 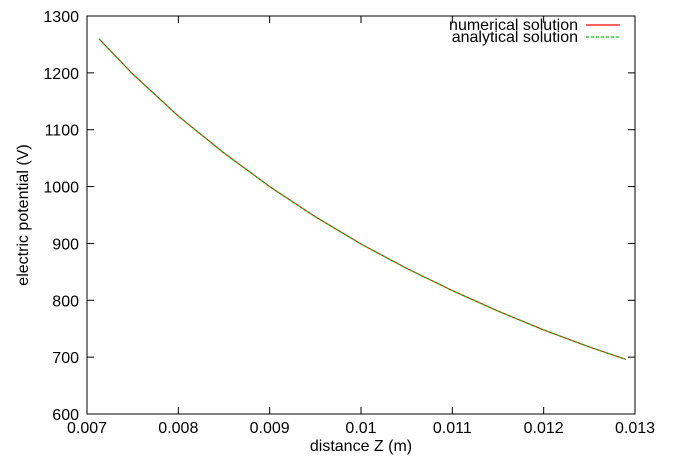 I want to click on x-tick-label: 0.009, so click(x=270, y=428).